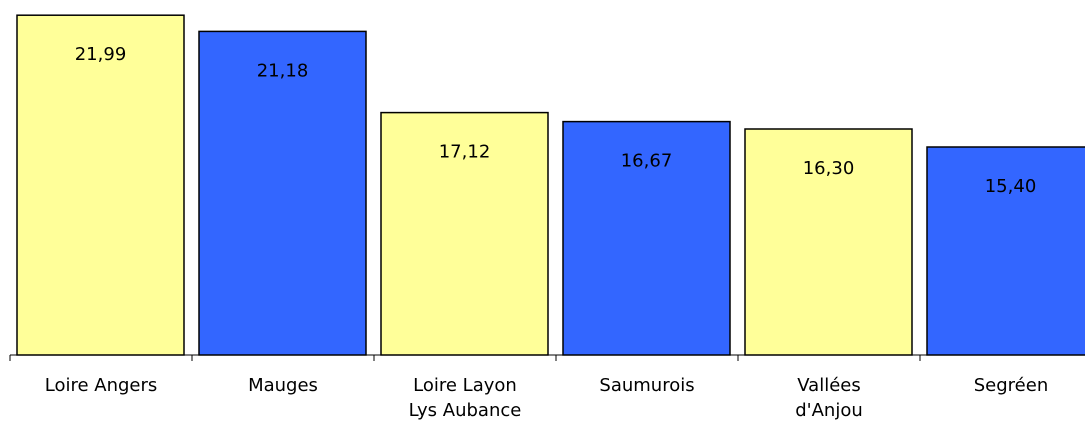  I want to click on x-tick-label: Saumurois, so click(646, 385).